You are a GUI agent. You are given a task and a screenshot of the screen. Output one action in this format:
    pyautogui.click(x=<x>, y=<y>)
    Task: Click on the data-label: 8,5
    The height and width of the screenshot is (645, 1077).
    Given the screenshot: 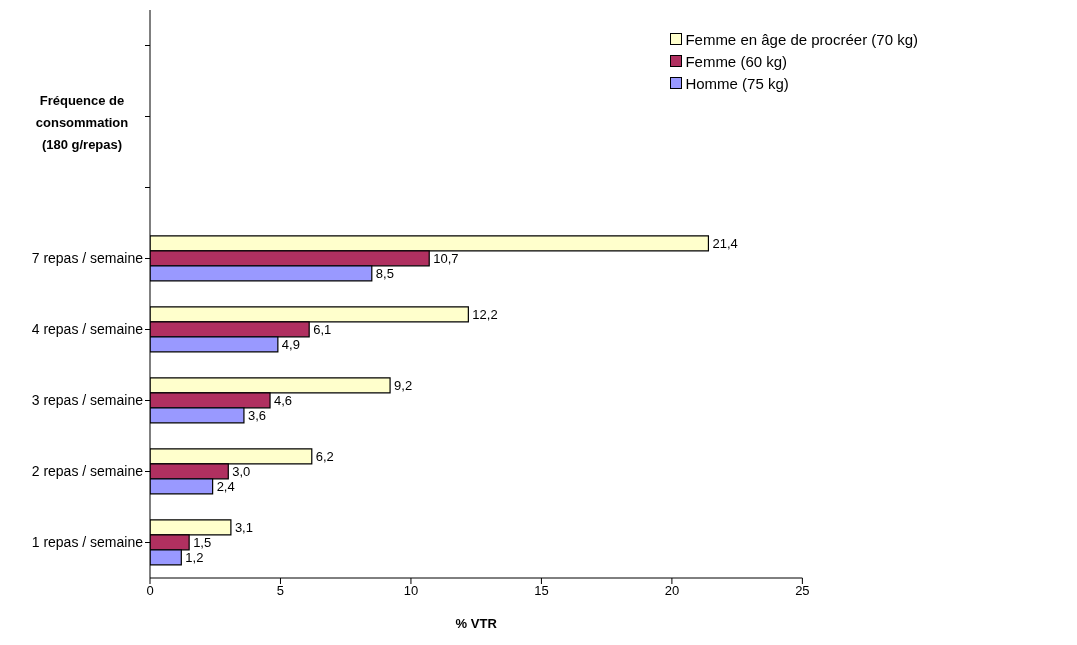 What is the action you would take?
    pyautogui.click(x=384, y=273)
    